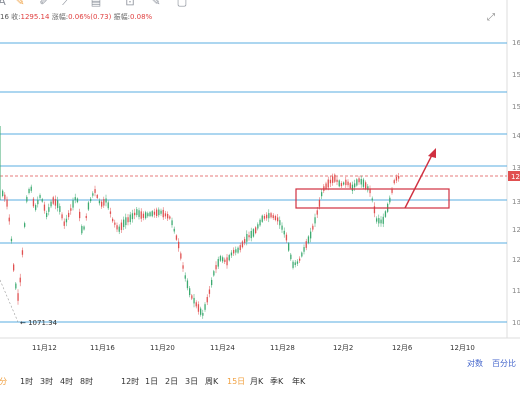 The width and height of the screenshot is (520, 400). Describe the element at coordinates (152, 381) in the screenshot. I see `timeframe-1d: 1日` at that location.